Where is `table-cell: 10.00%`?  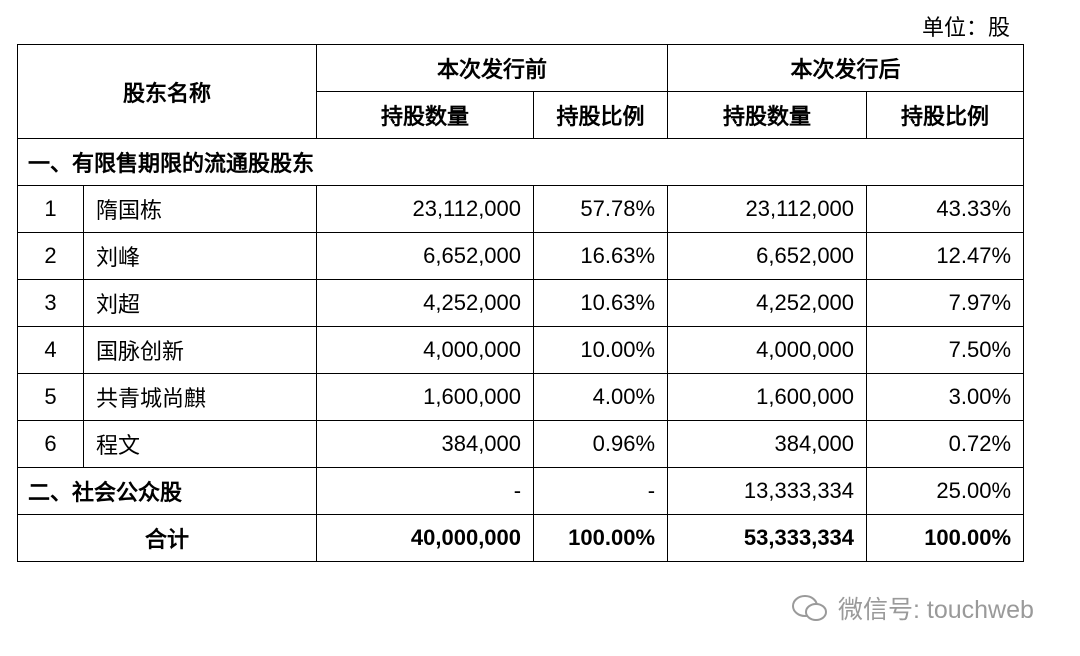 table-cell: 10.00% is located at coordinates (601, 350).